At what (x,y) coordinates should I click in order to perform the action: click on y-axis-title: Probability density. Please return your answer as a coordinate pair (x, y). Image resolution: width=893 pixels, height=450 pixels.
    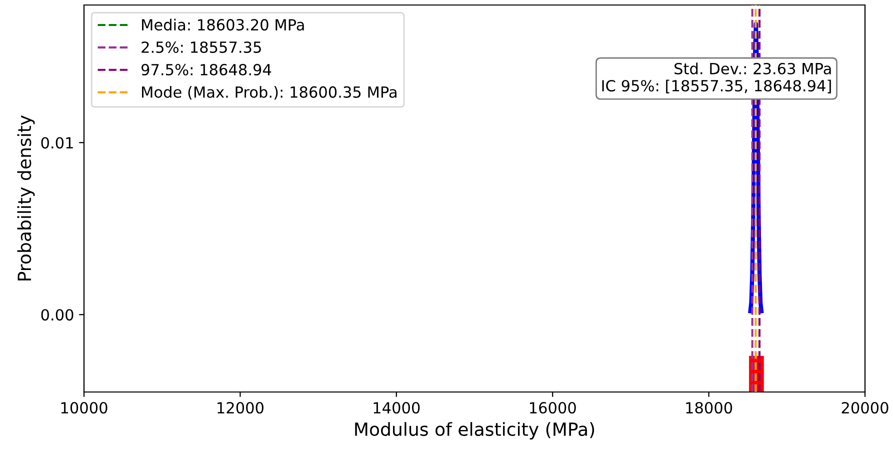
    Looking at the image, I should click on (26, 197).